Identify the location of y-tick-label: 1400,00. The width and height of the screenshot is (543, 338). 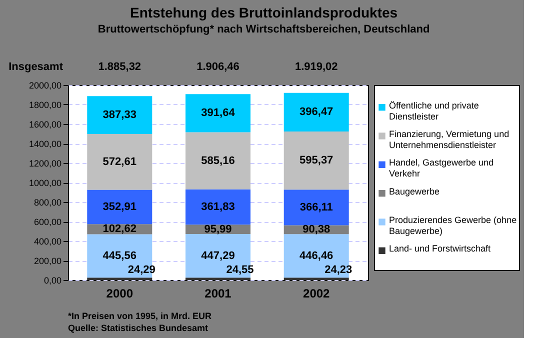
(45, 144).